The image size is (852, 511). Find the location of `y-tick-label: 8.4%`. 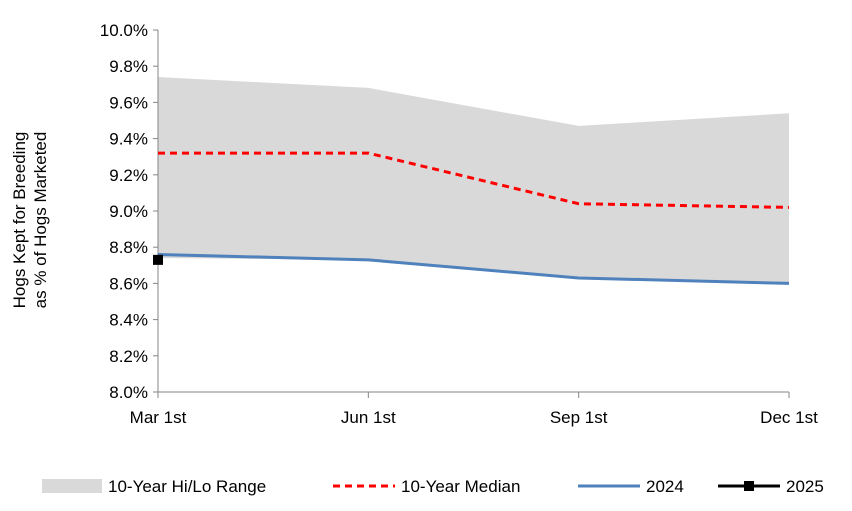

y-tick-label: 8.4% is located at coordinates (128, 320).